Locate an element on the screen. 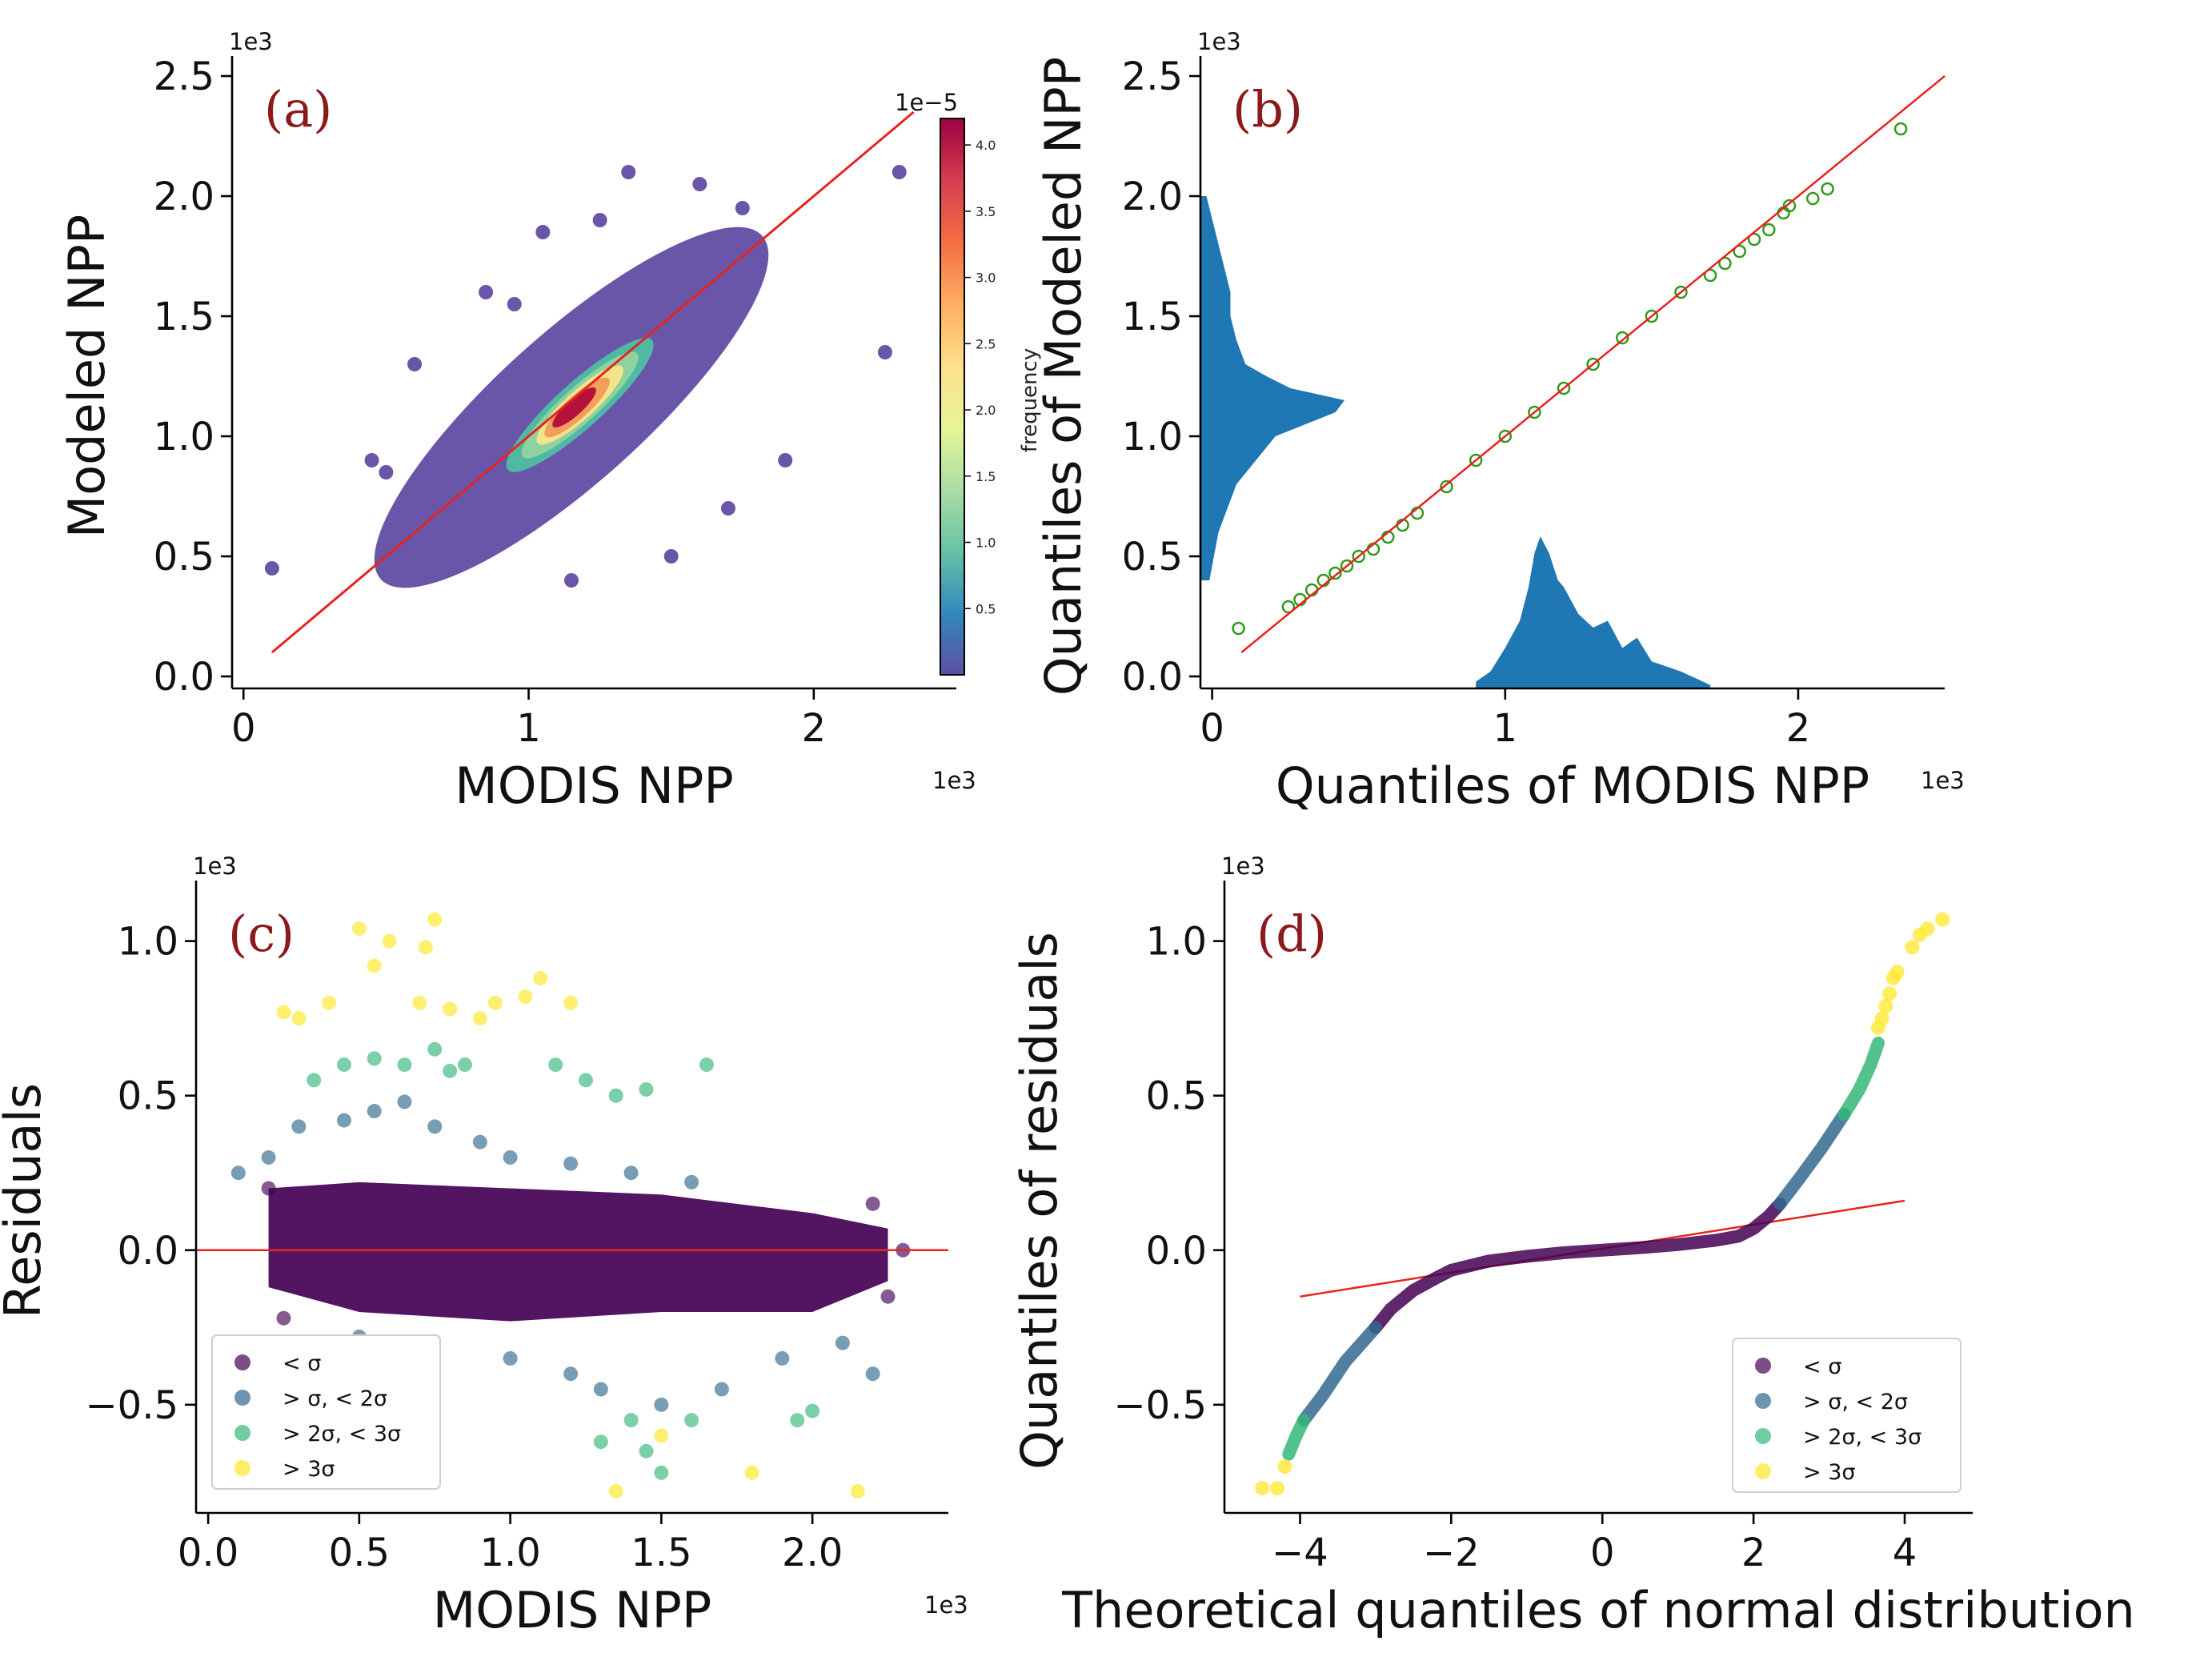  legend-label: > 3σ is located at coordinates (1829, 1472).